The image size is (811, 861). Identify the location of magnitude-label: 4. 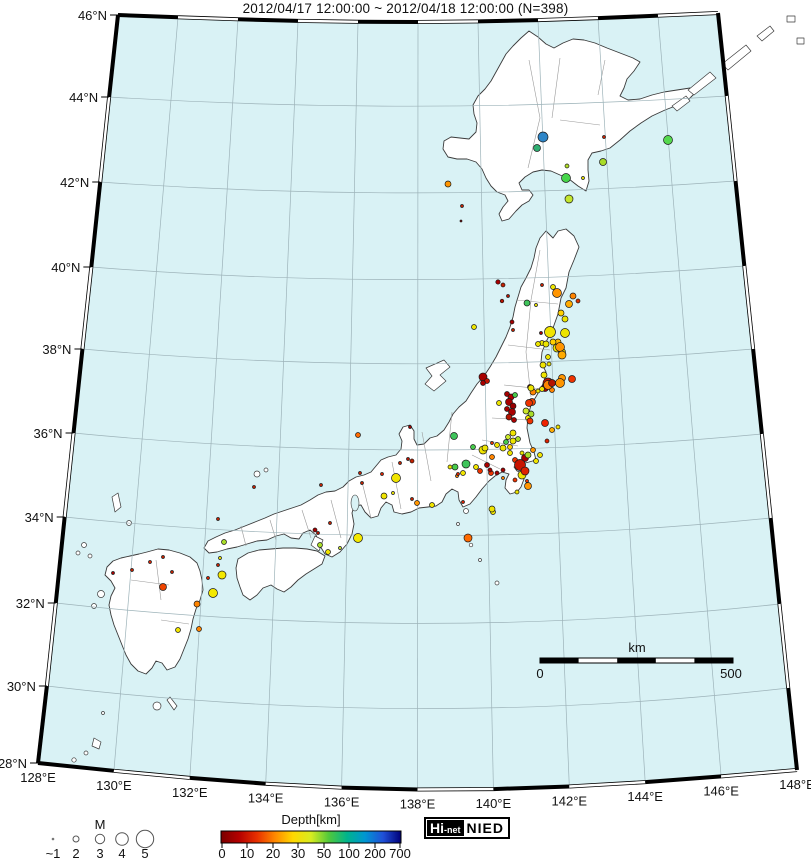
(121, 853).